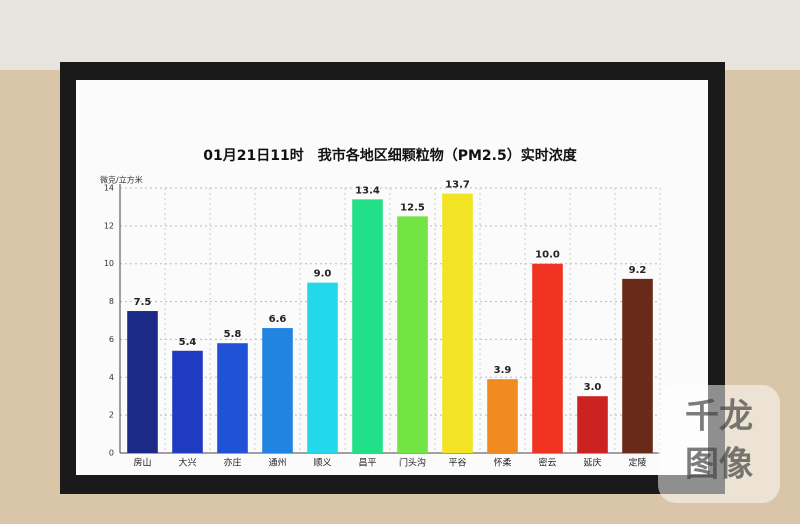 The height and width of the screenshot is (528, 800). Describe the element at coordinates (322, 463) in the screenshot. I see `x-tick-label: 顺义` at that location.